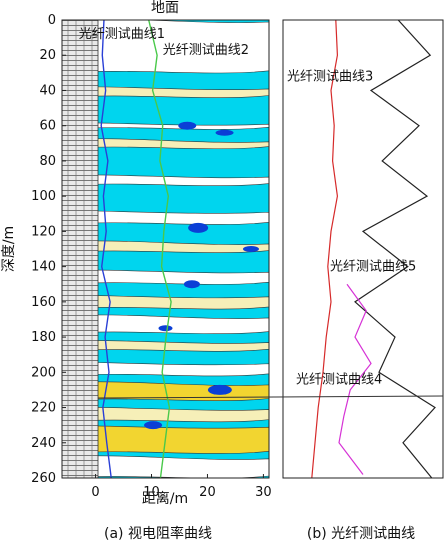  I want to click on panel-a-x-ticks: 0 10 20 30, so click(181, 487).